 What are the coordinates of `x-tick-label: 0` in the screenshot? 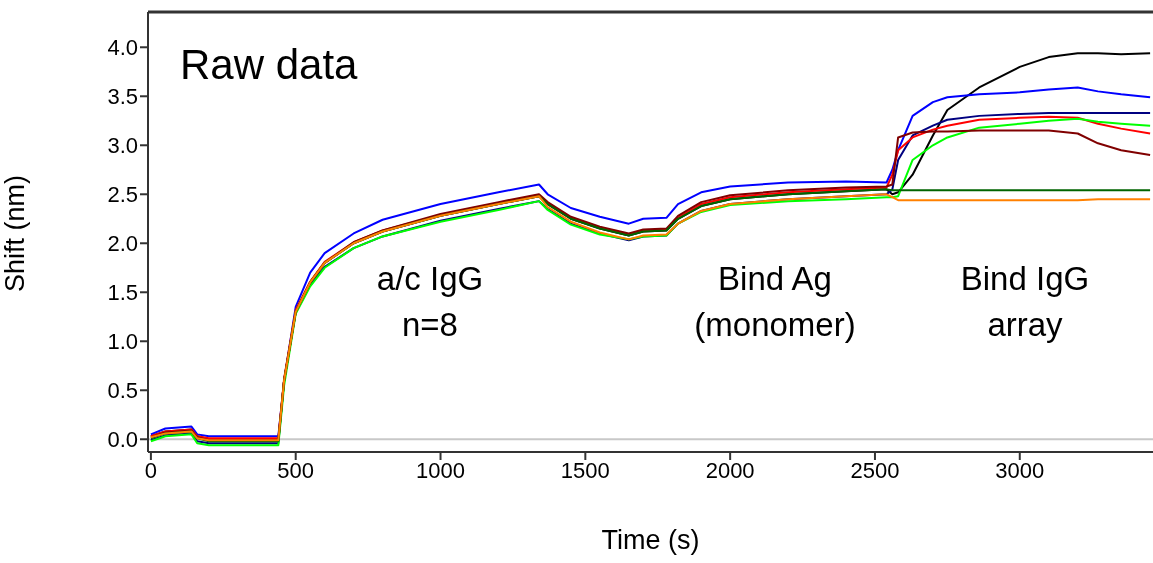 It's located at (151, 470).